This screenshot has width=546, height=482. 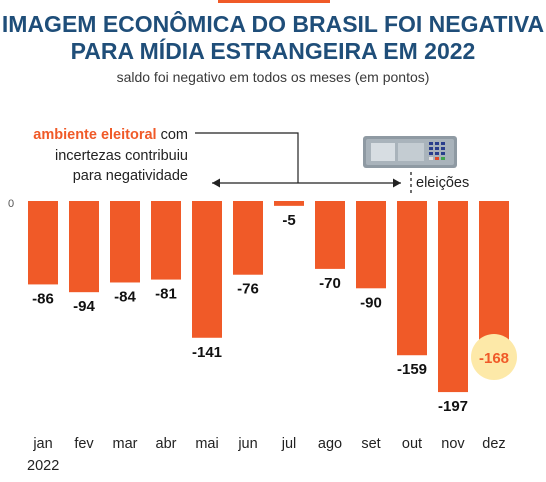 What do you see at coordinates (370, 444) in the screenshot?
I see `x-tick-label-set: set` at bounding box center [370, 444].